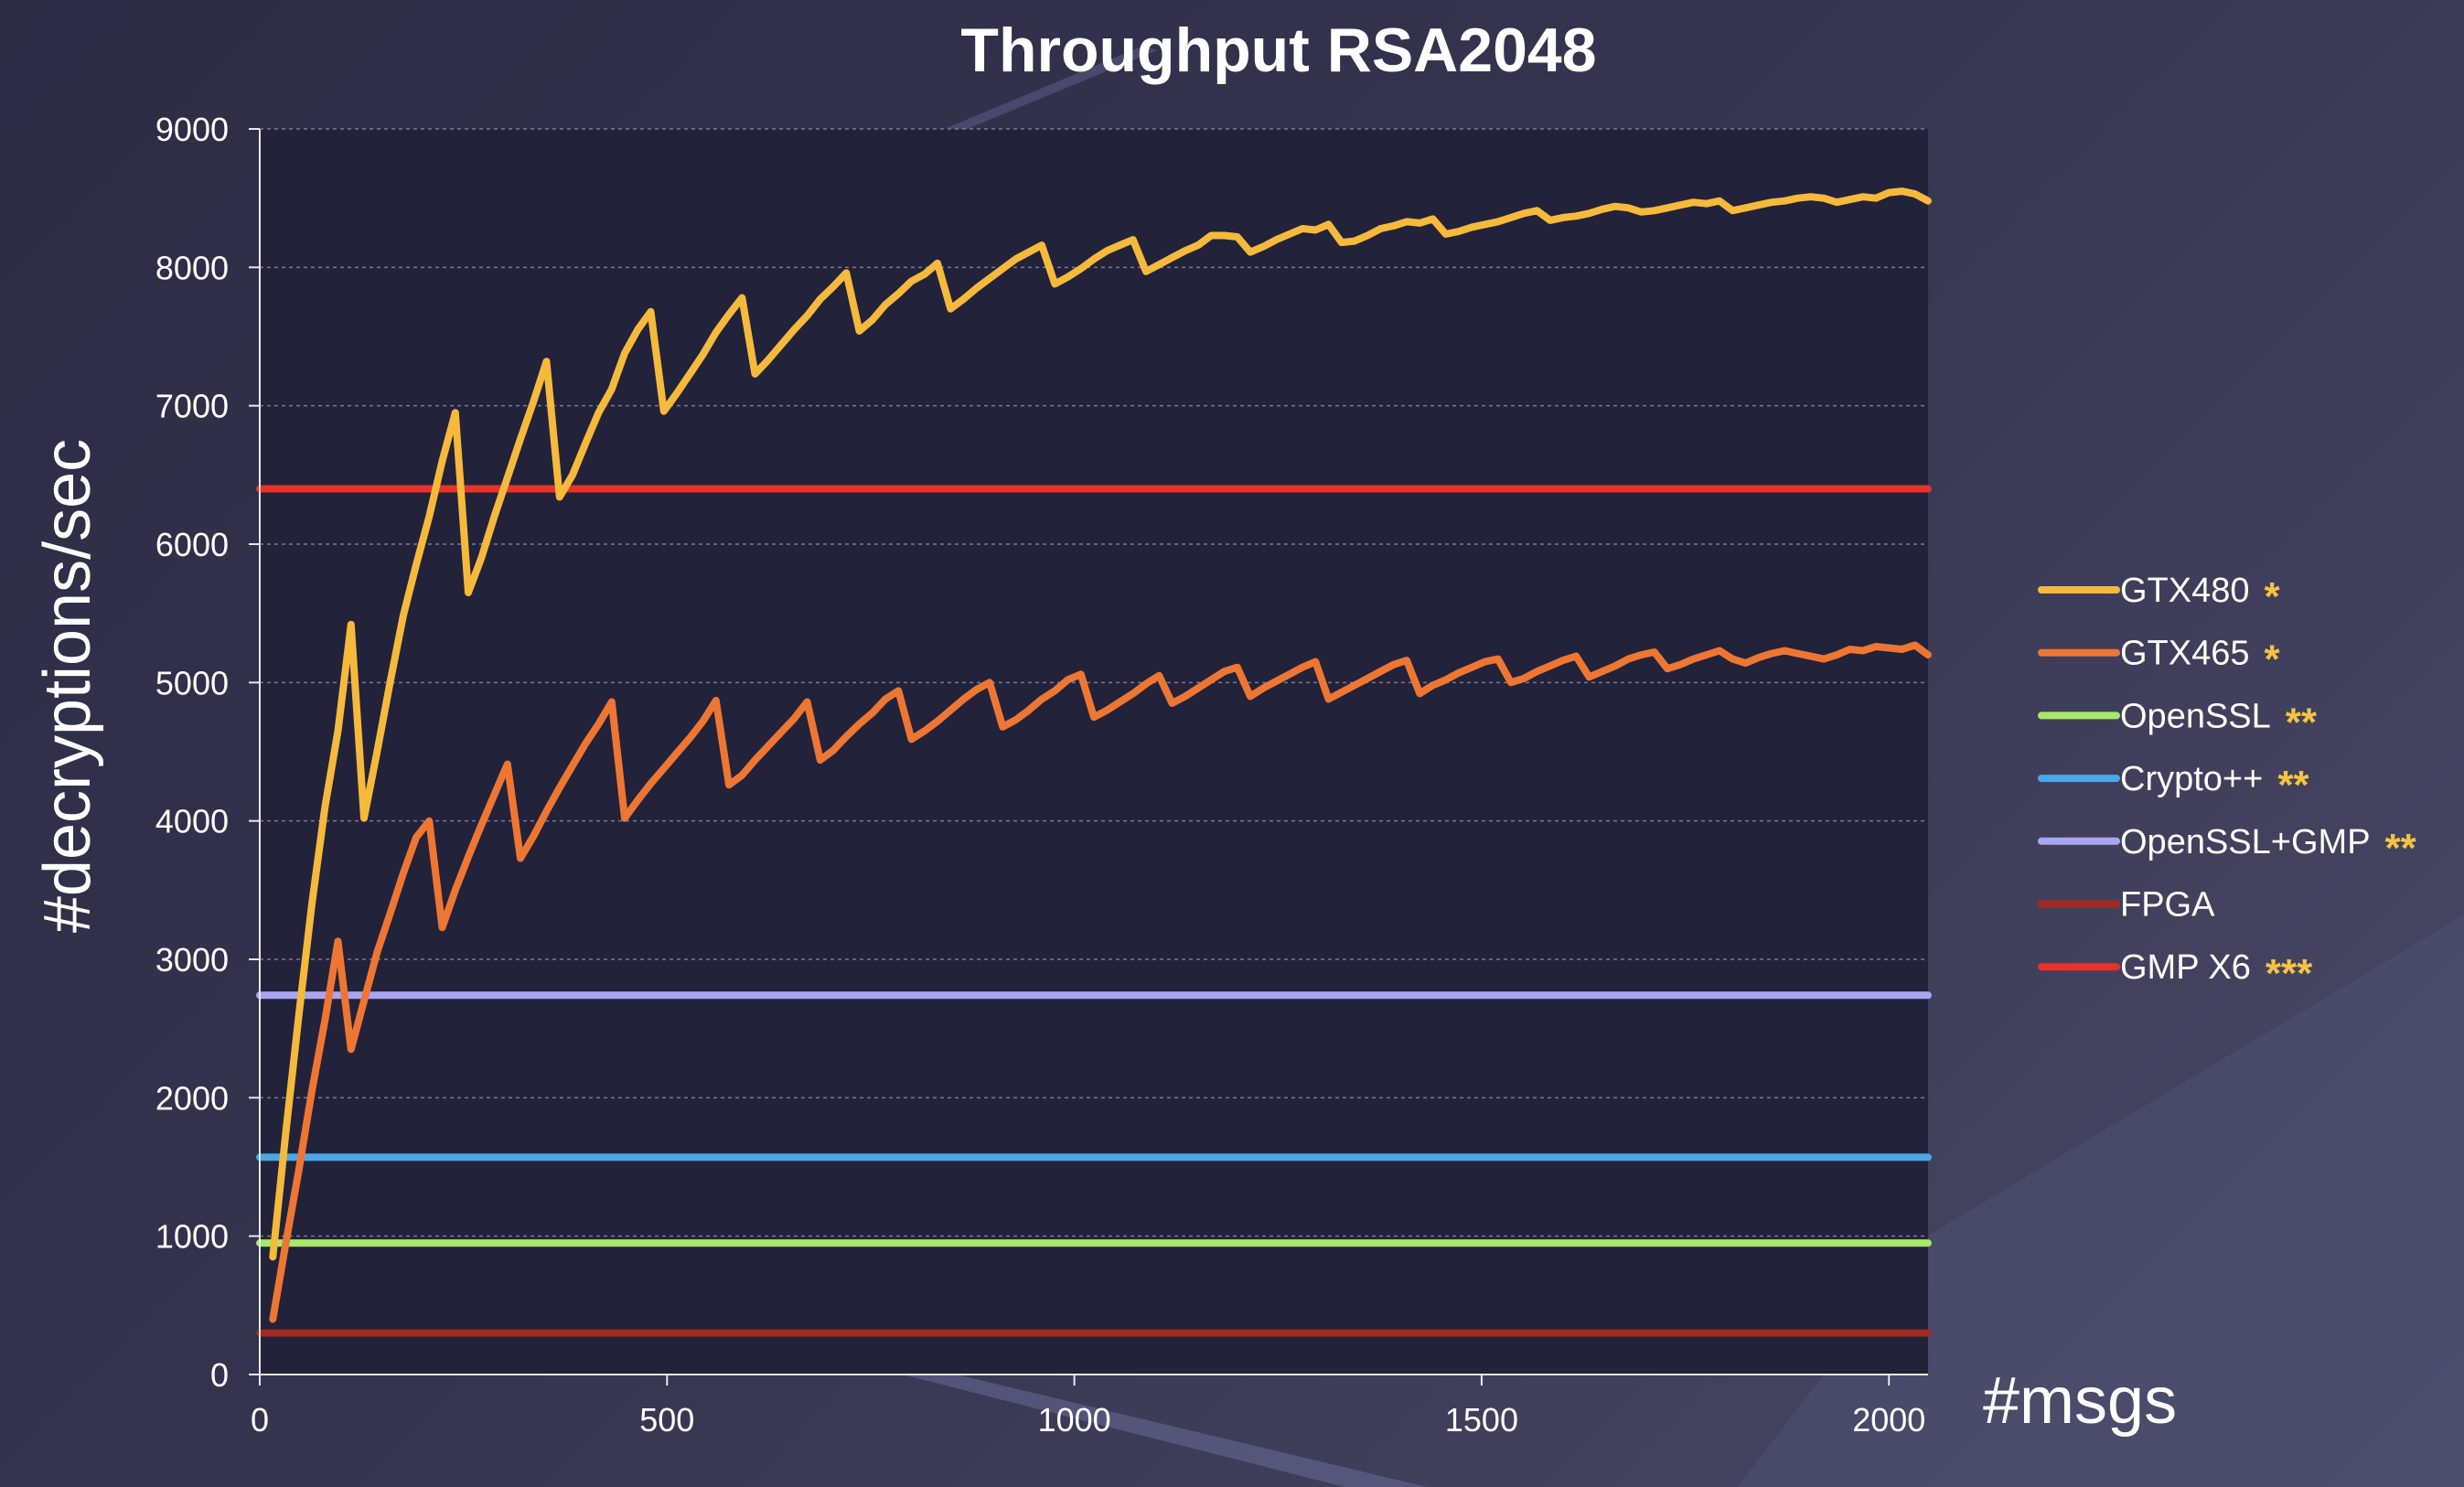 This screenshot has width=2464, height=1487. Describe the element at coordinates (1074, 1420) in the screenshot. I see `x-tick-label: 1000` at that location.